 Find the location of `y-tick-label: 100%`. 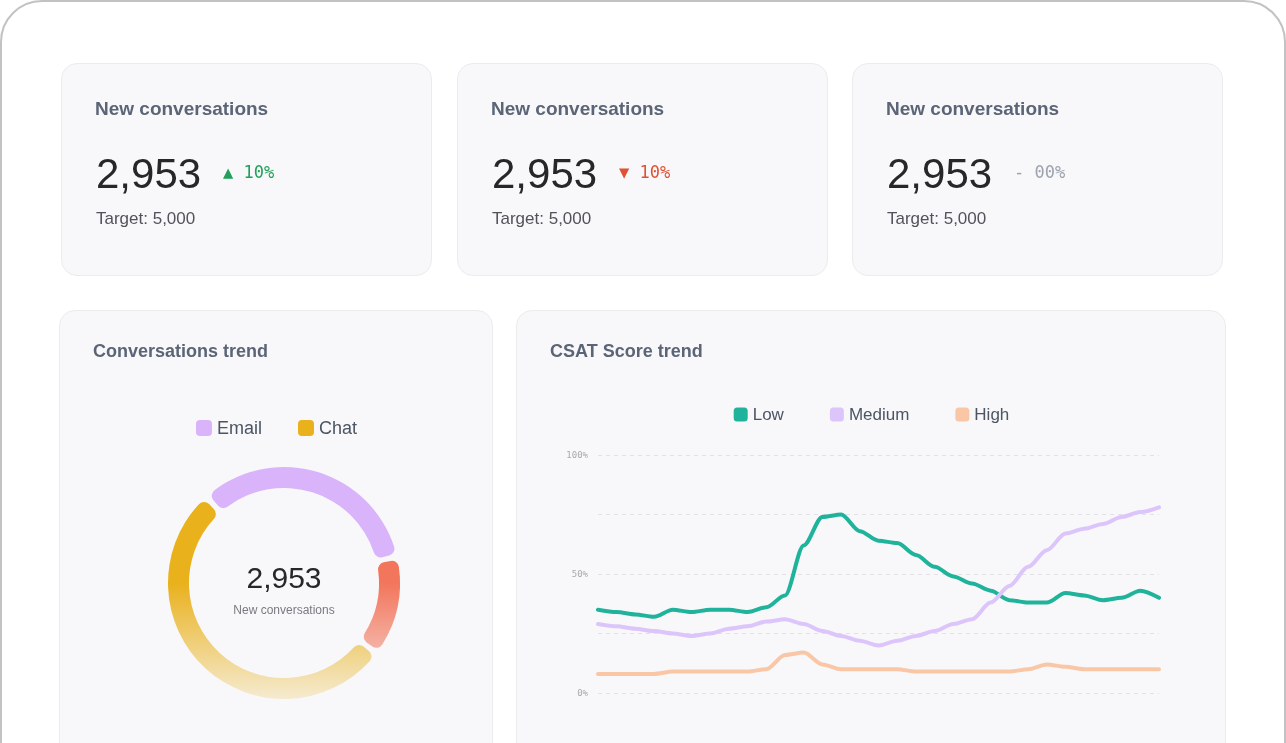

y-tick-label: 100% is located at coordinates (577, 455).